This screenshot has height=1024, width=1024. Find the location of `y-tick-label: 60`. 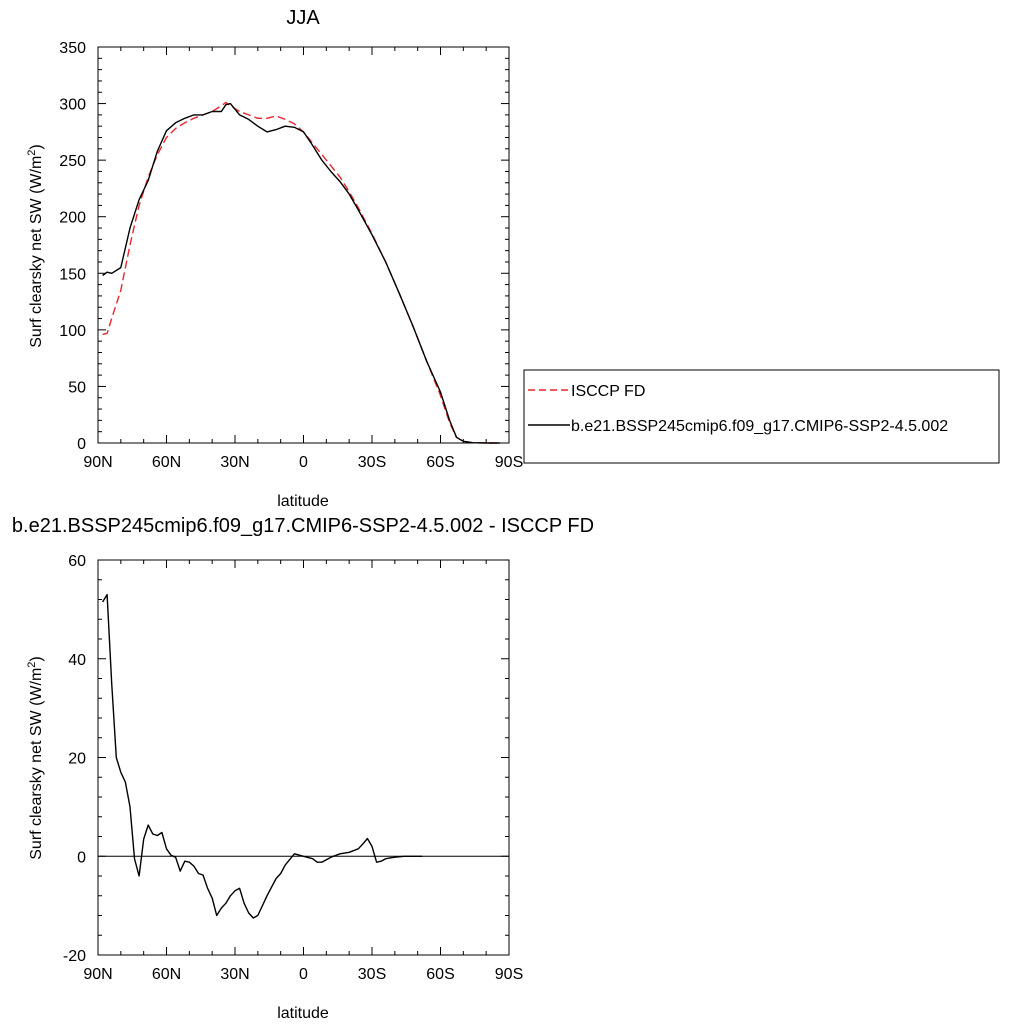

y-tick-label: 60 is located at coordinates (77, 561).